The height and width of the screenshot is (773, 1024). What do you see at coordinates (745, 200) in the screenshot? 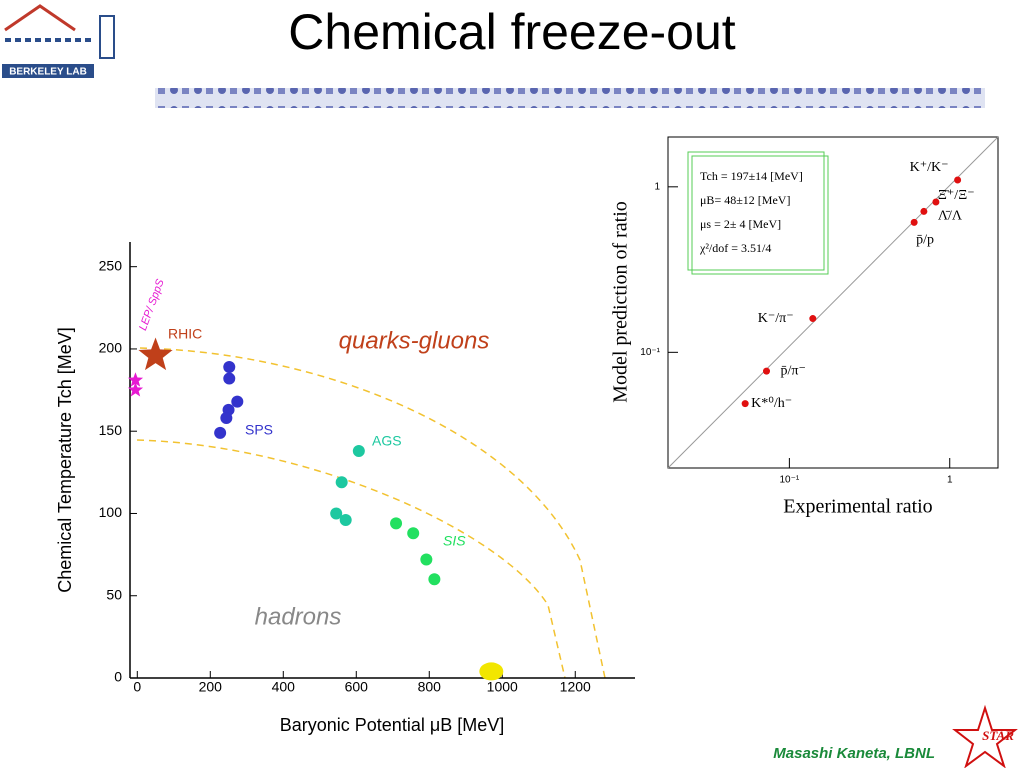
I see `legend-entry: μB= 48±12 [MeV]` at bounding box center [745, 200].